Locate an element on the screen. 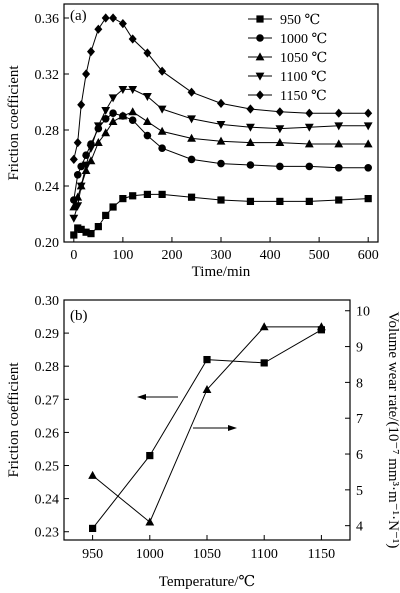  panel-label: (b) is located at coordinates (79, 316).